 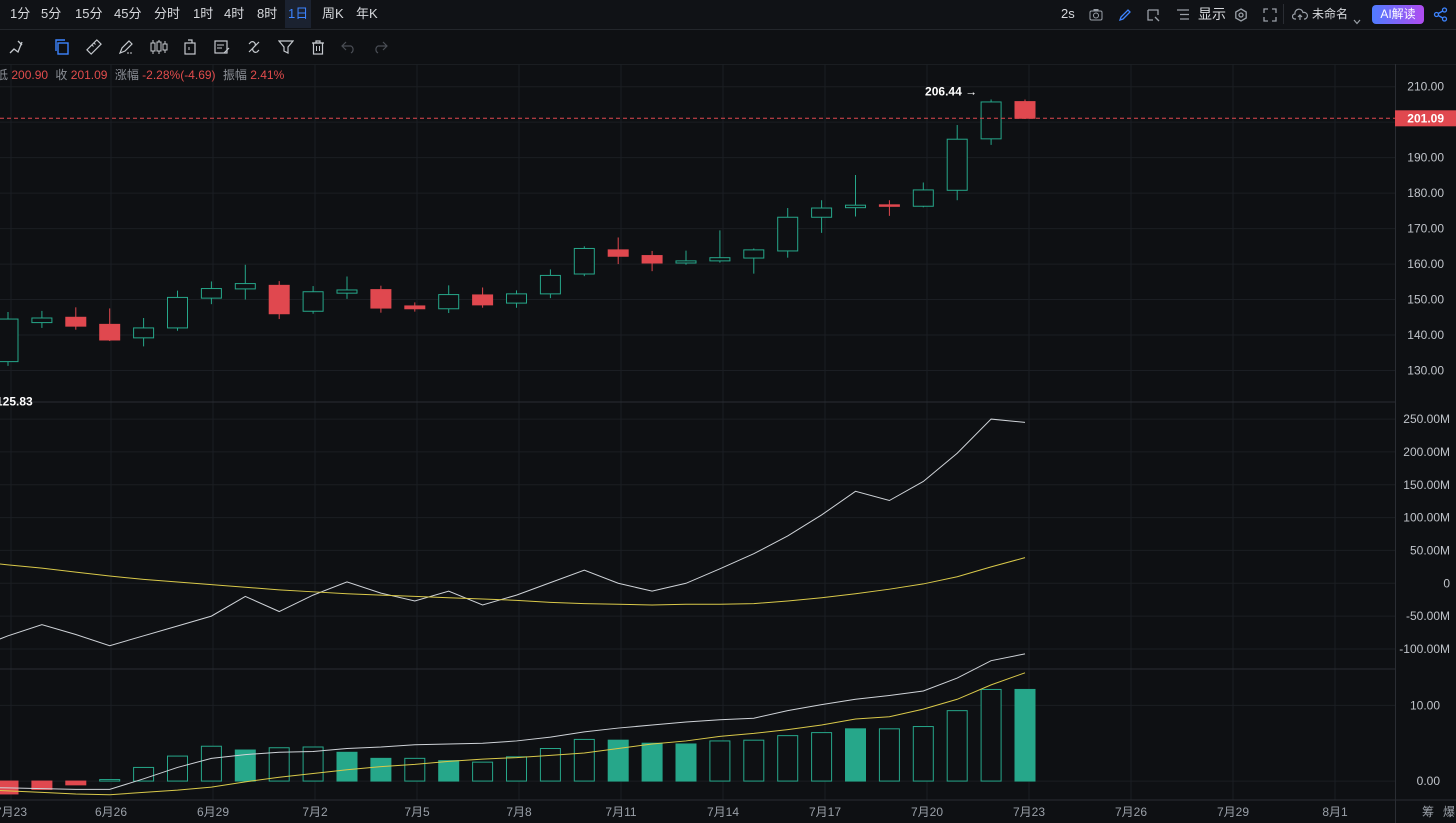 What do you see at coordinates (1425, 300) in the screenshot?
I see `price-tick: 150.00` at bounding box center [1425, 300].